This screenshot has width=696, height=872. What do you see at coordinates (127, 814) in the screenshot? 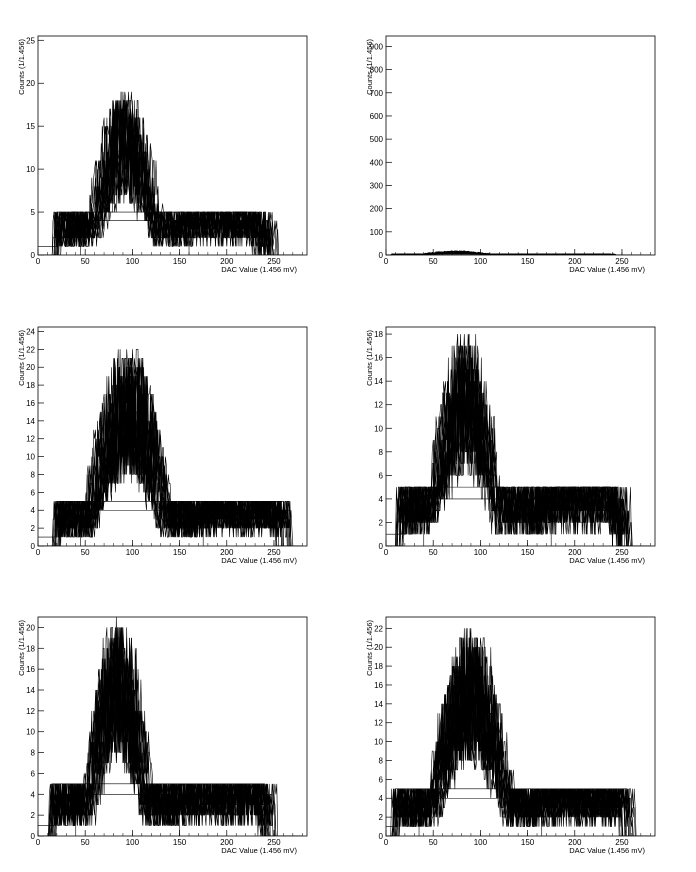
I see `step-line` at bounding box center [127, 814].